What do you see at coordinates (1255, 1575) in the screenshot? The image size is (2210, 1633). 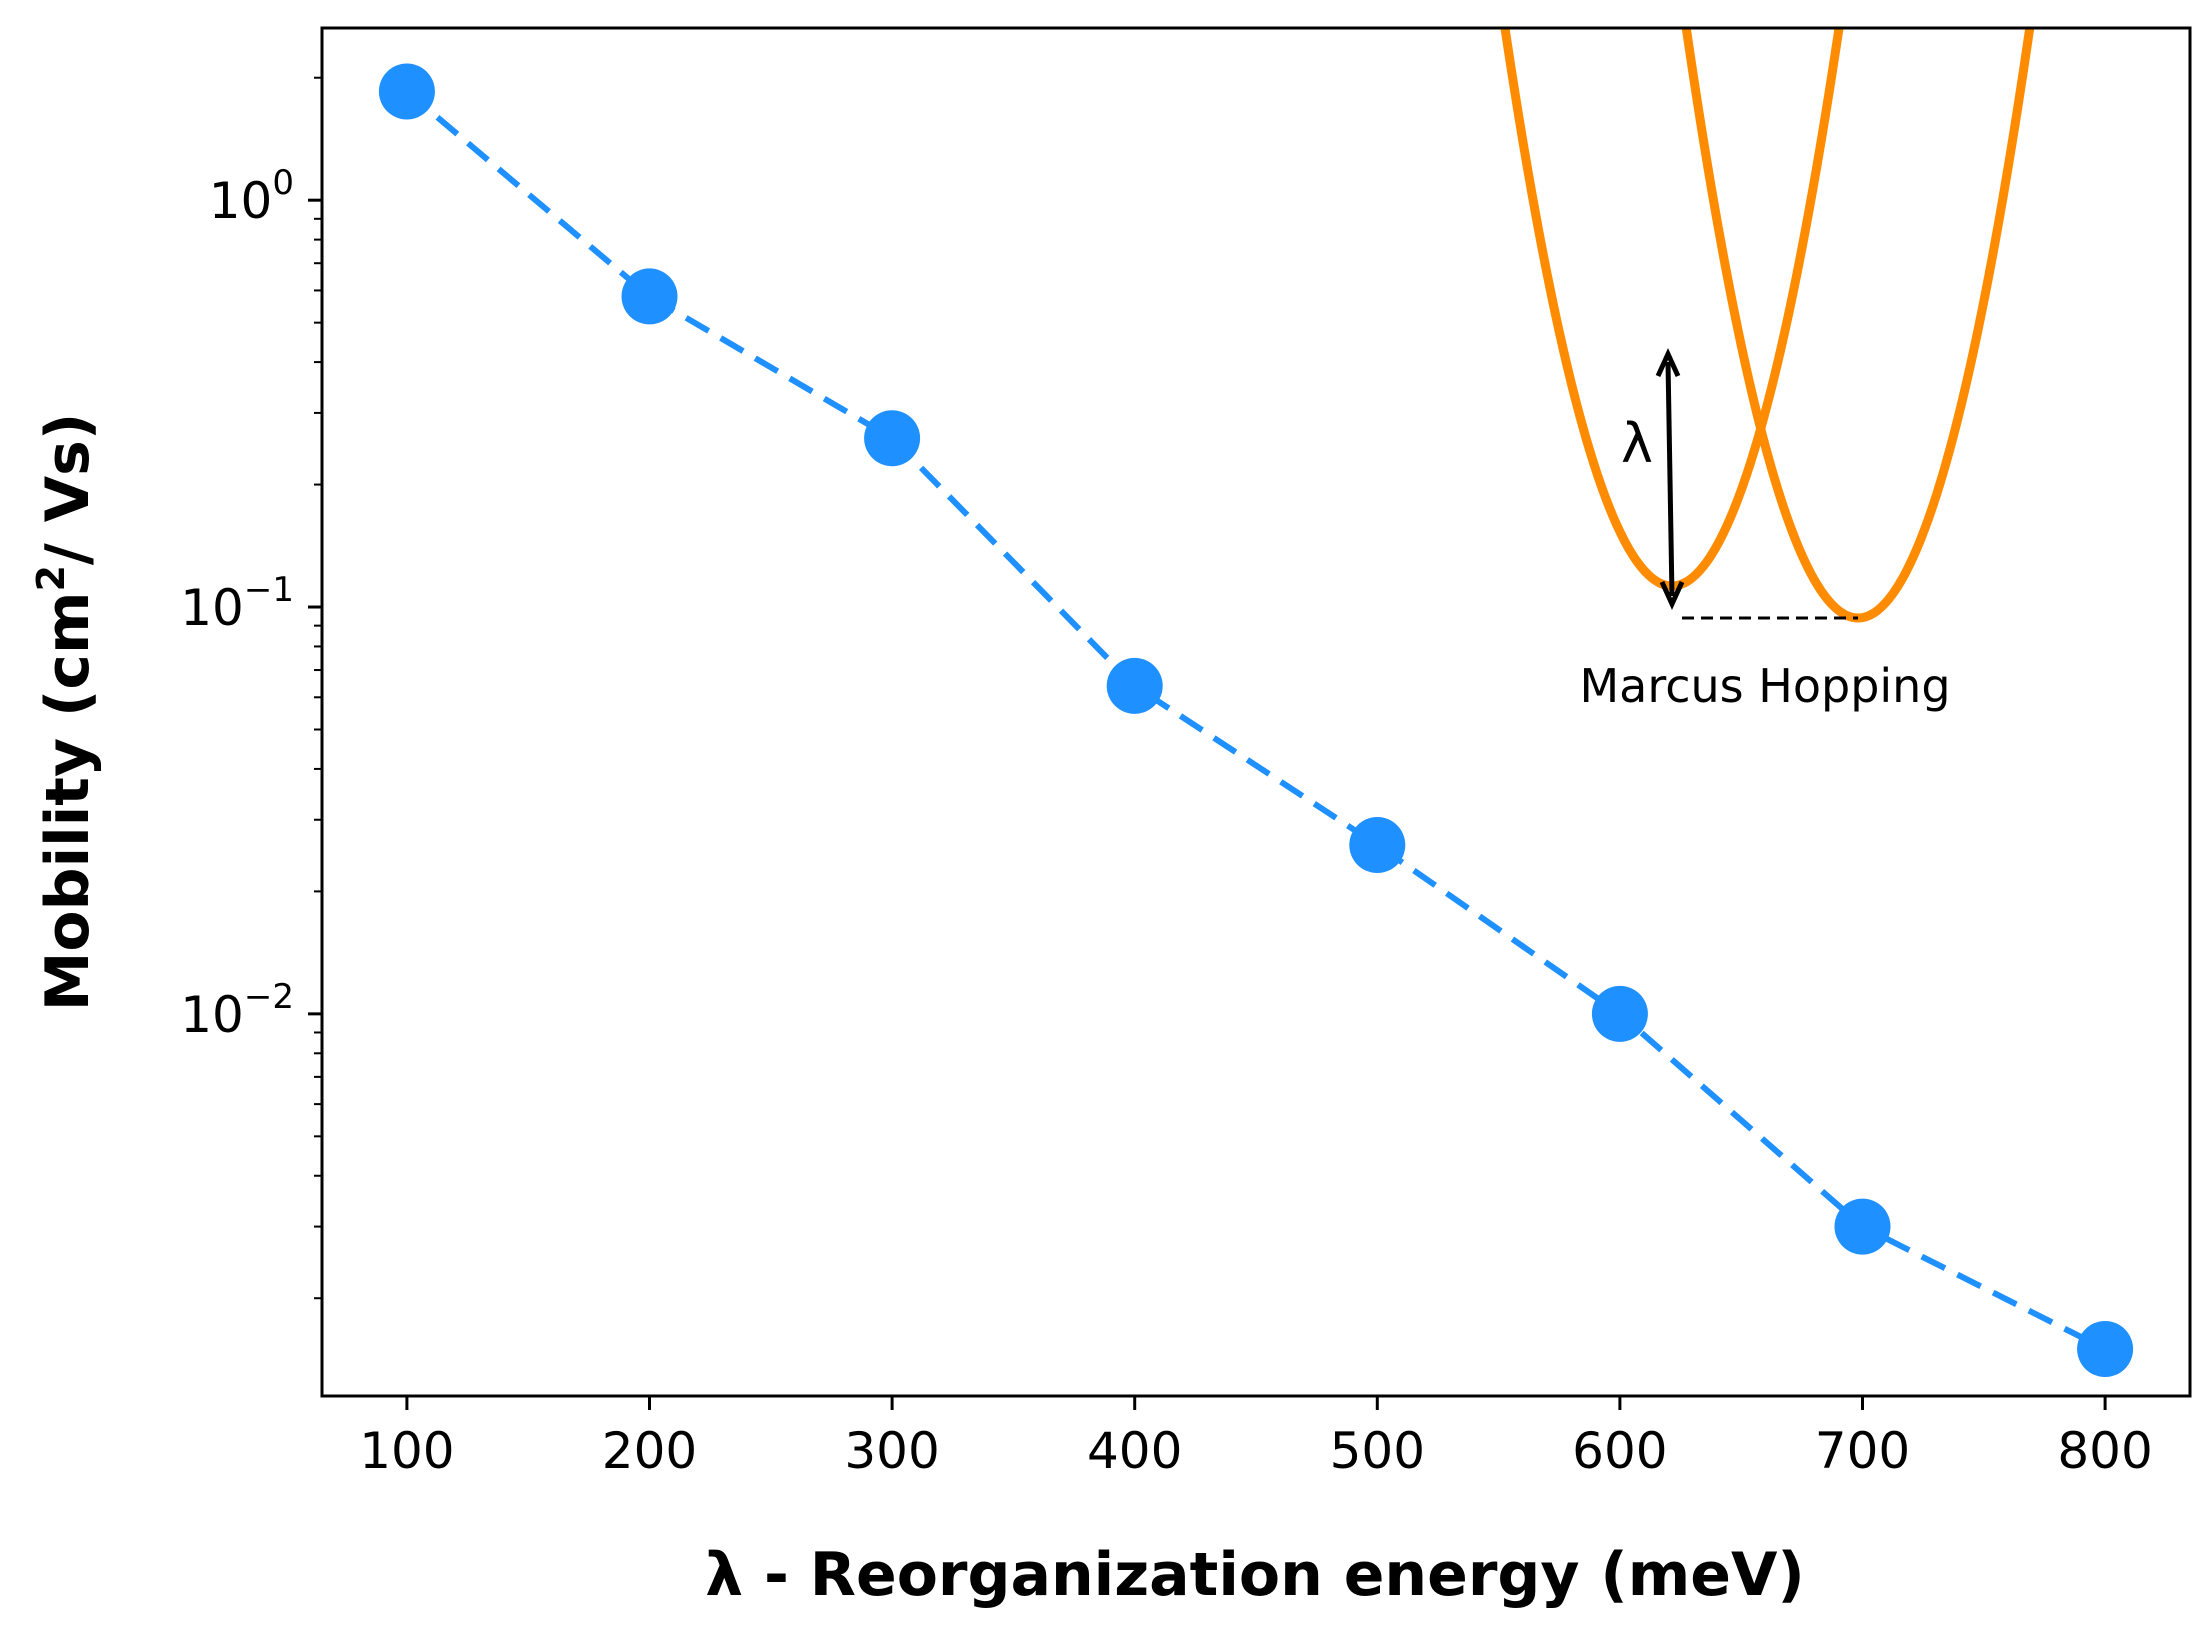 I see `x-axis-title: λ - Reorganization energy (meV)` at bounding box center [1255, 1575].